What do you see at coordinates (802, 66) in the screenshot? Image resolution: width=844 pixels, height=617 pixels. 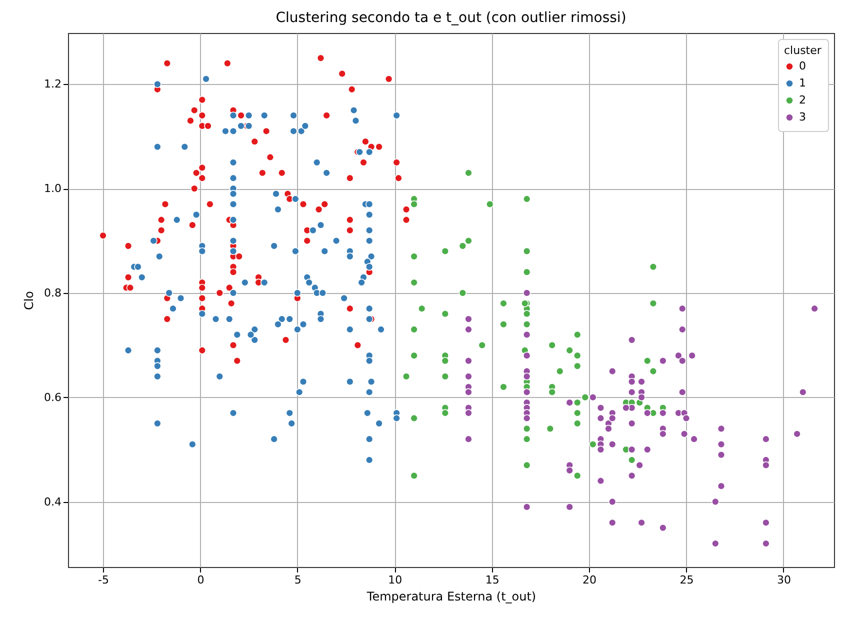 I see `legend-label: 0` at bounding box center [802, 66].